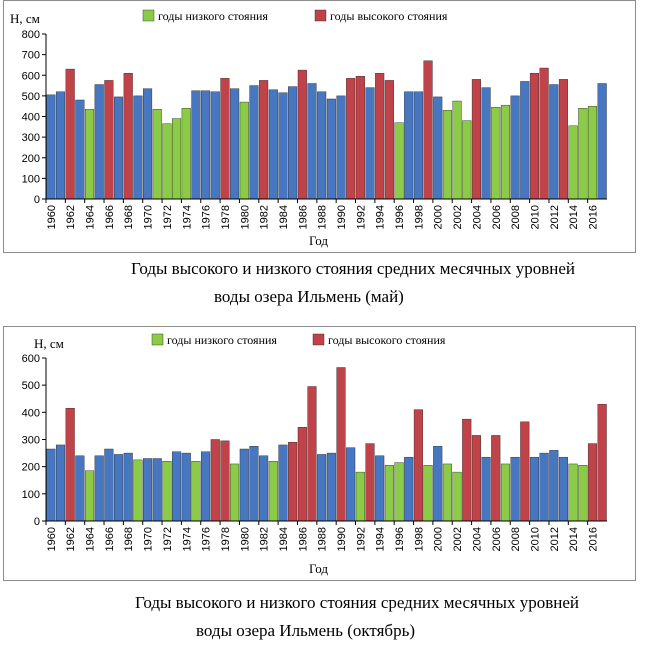  Describe the element at coordinates (168, 539) in the screenshot. I see `x-tick-label: 1972` at that location.